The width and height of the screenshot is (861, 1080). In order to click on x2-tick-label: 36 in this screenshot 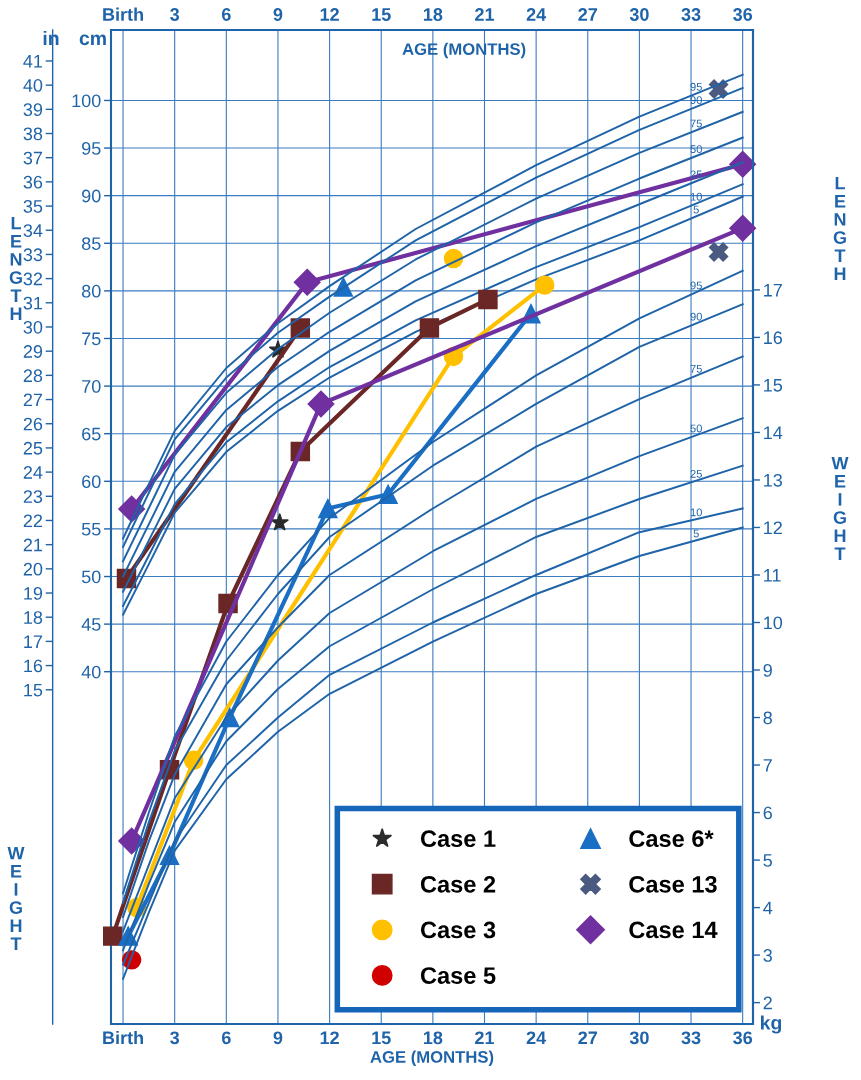, I will do `click(743, 14)`.